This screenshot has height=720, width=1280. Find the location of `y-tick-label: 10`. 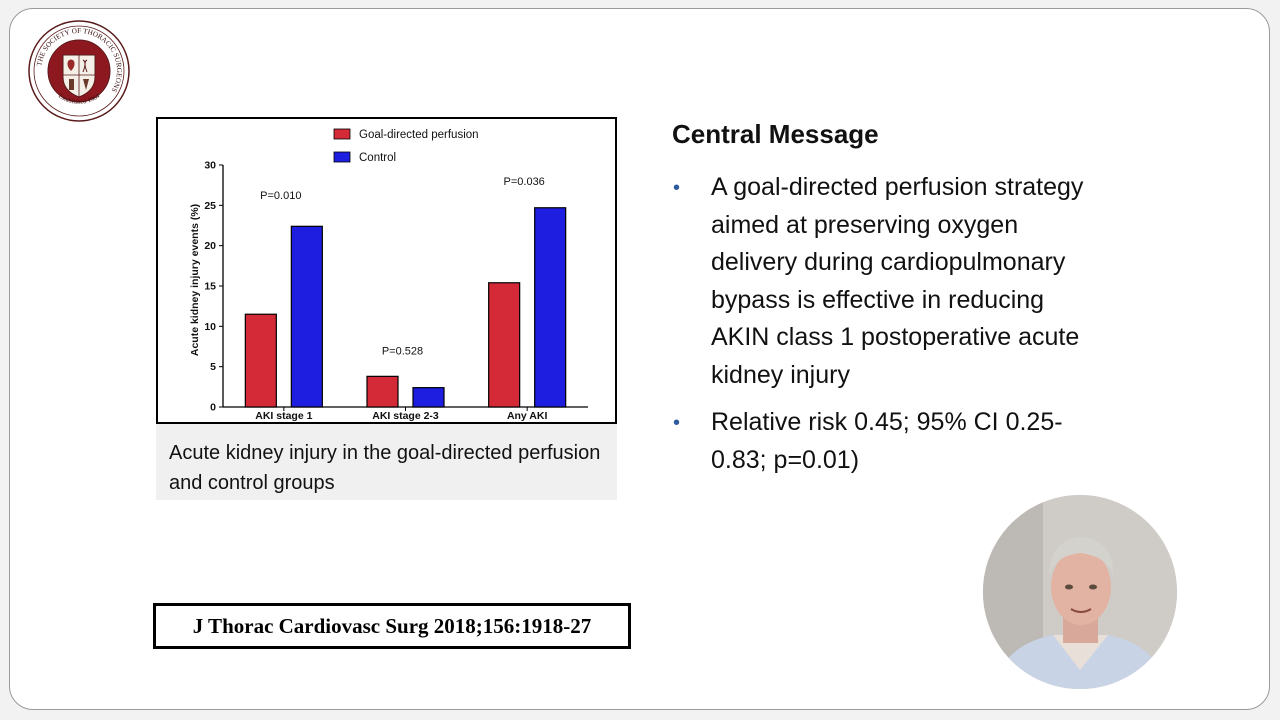

y-tick-label: 10 is located at coordinates (210, 327).